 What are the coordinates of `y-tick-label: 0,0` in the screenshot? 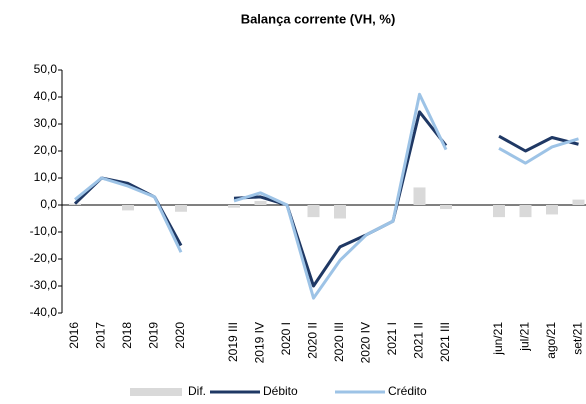 It's located at (48, 204).